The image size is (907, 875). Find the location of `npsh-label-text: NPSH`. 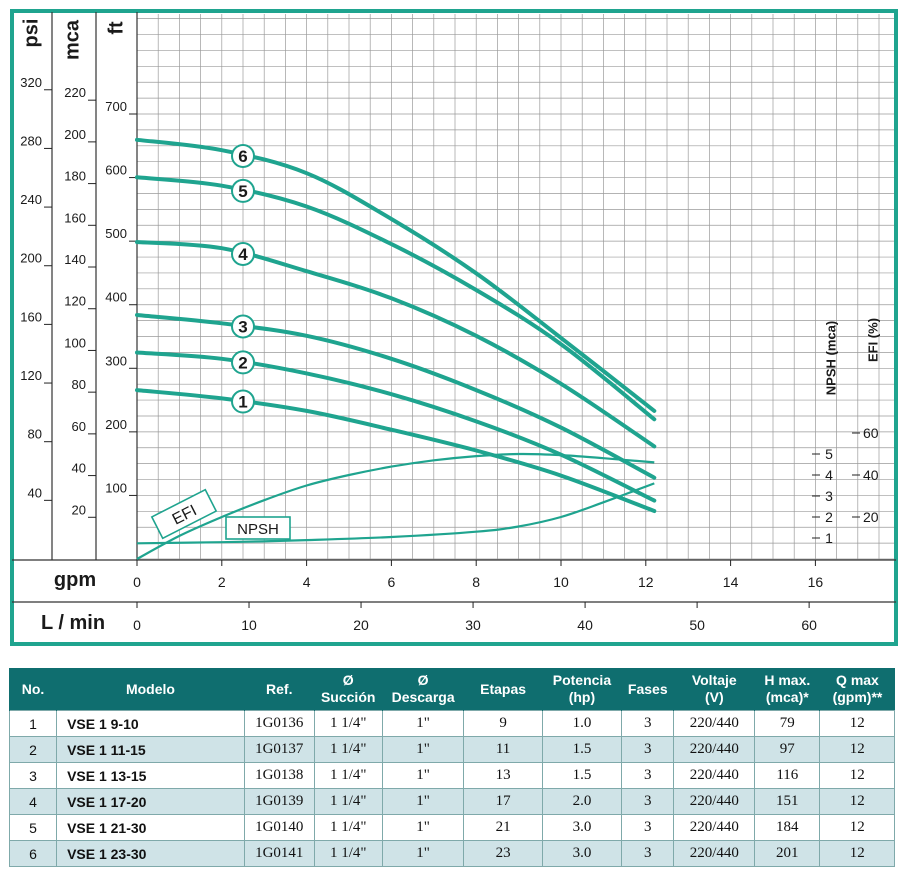

npsh-label-text: NPSH is located at coordinates (258, 529).